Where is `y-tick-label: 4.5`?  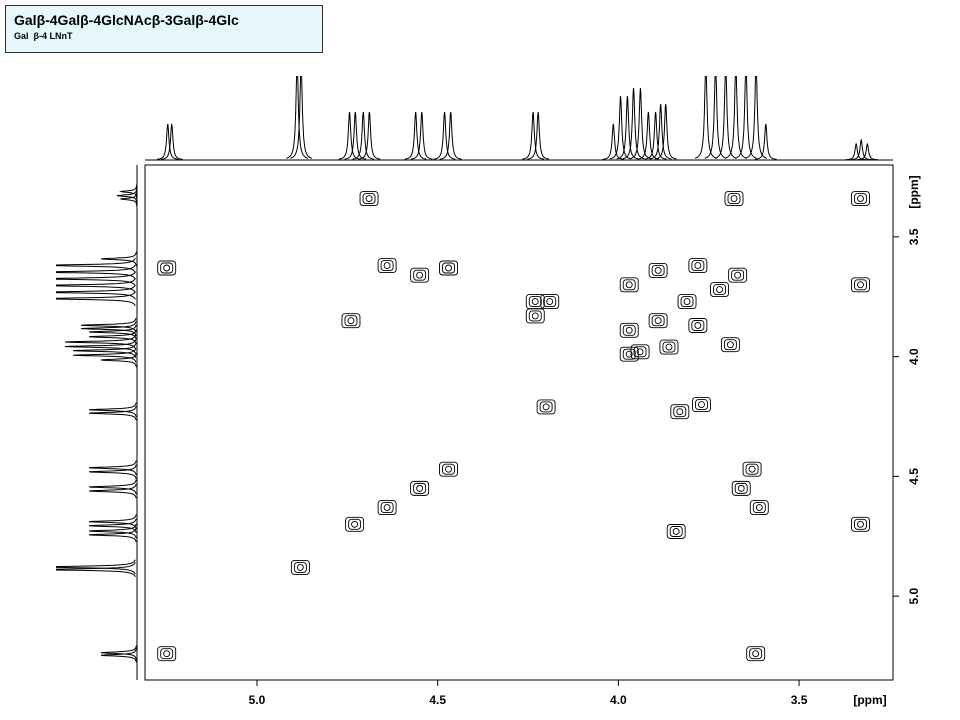 y-tick-label: 4.5 is located at coordinates (914, 476).